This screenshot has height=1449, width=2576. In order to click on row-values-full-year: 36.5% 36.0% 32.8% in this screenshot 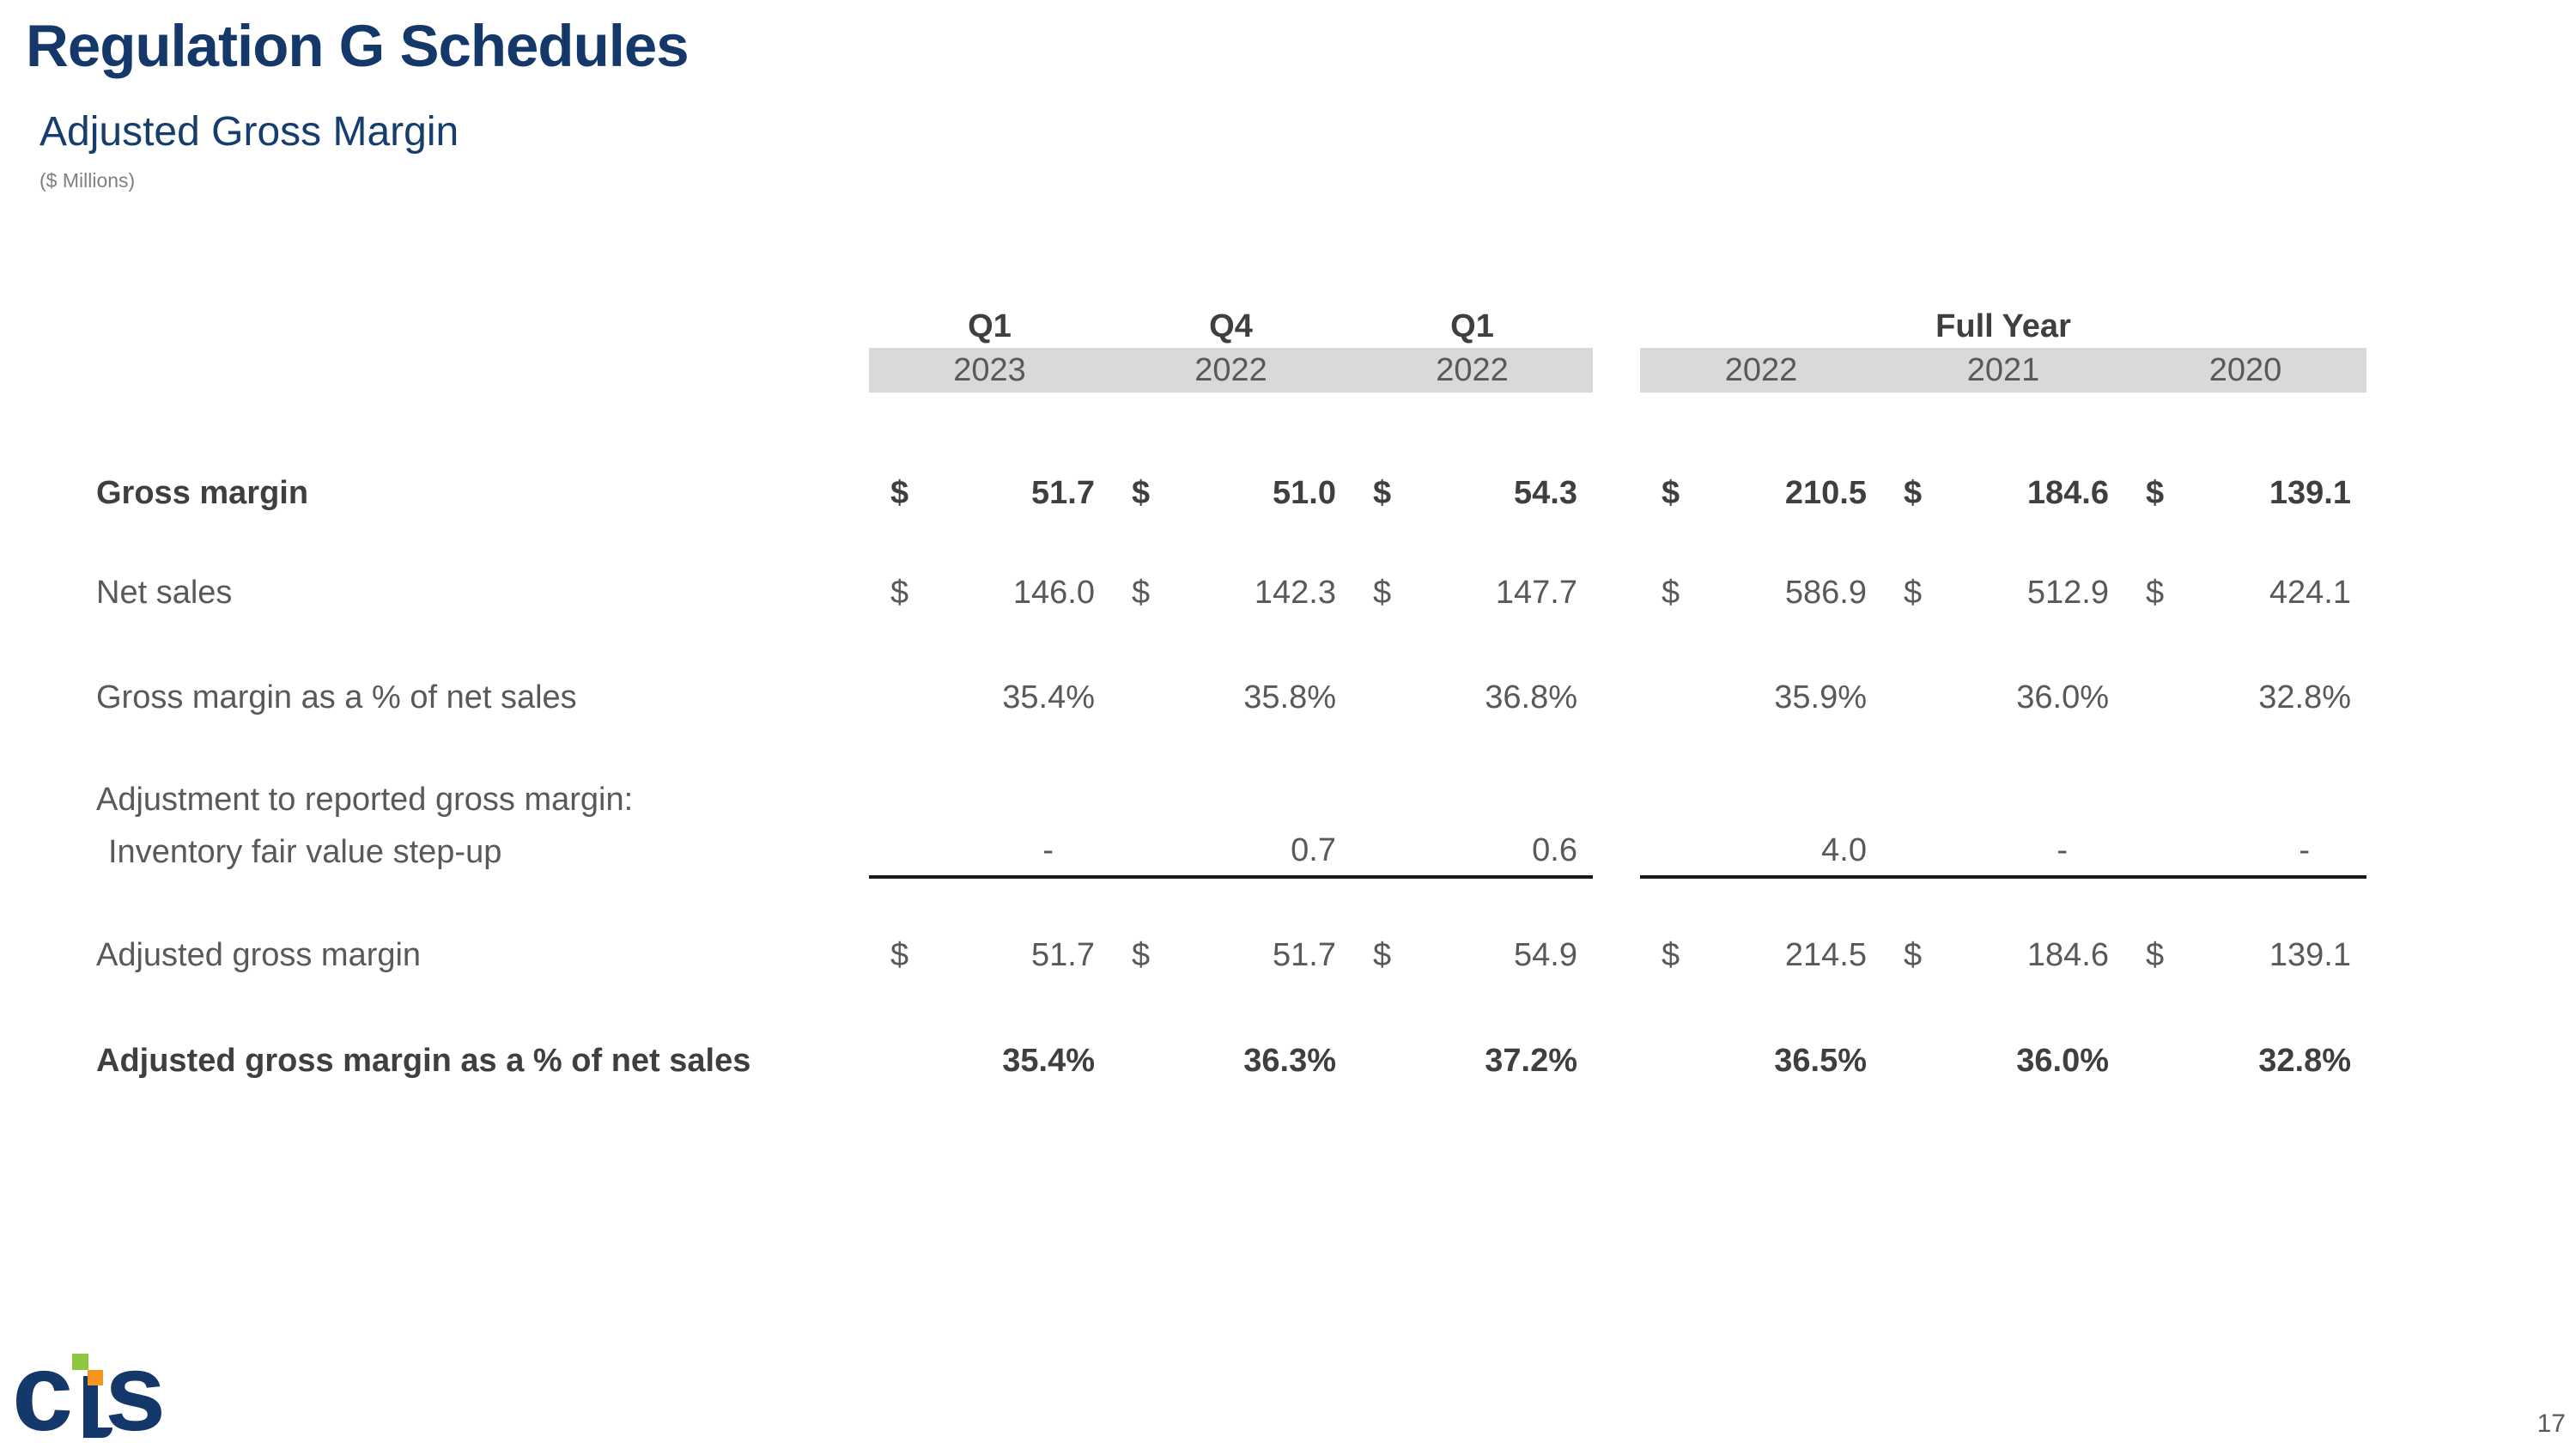, I will do `click(2003, 1061)`.